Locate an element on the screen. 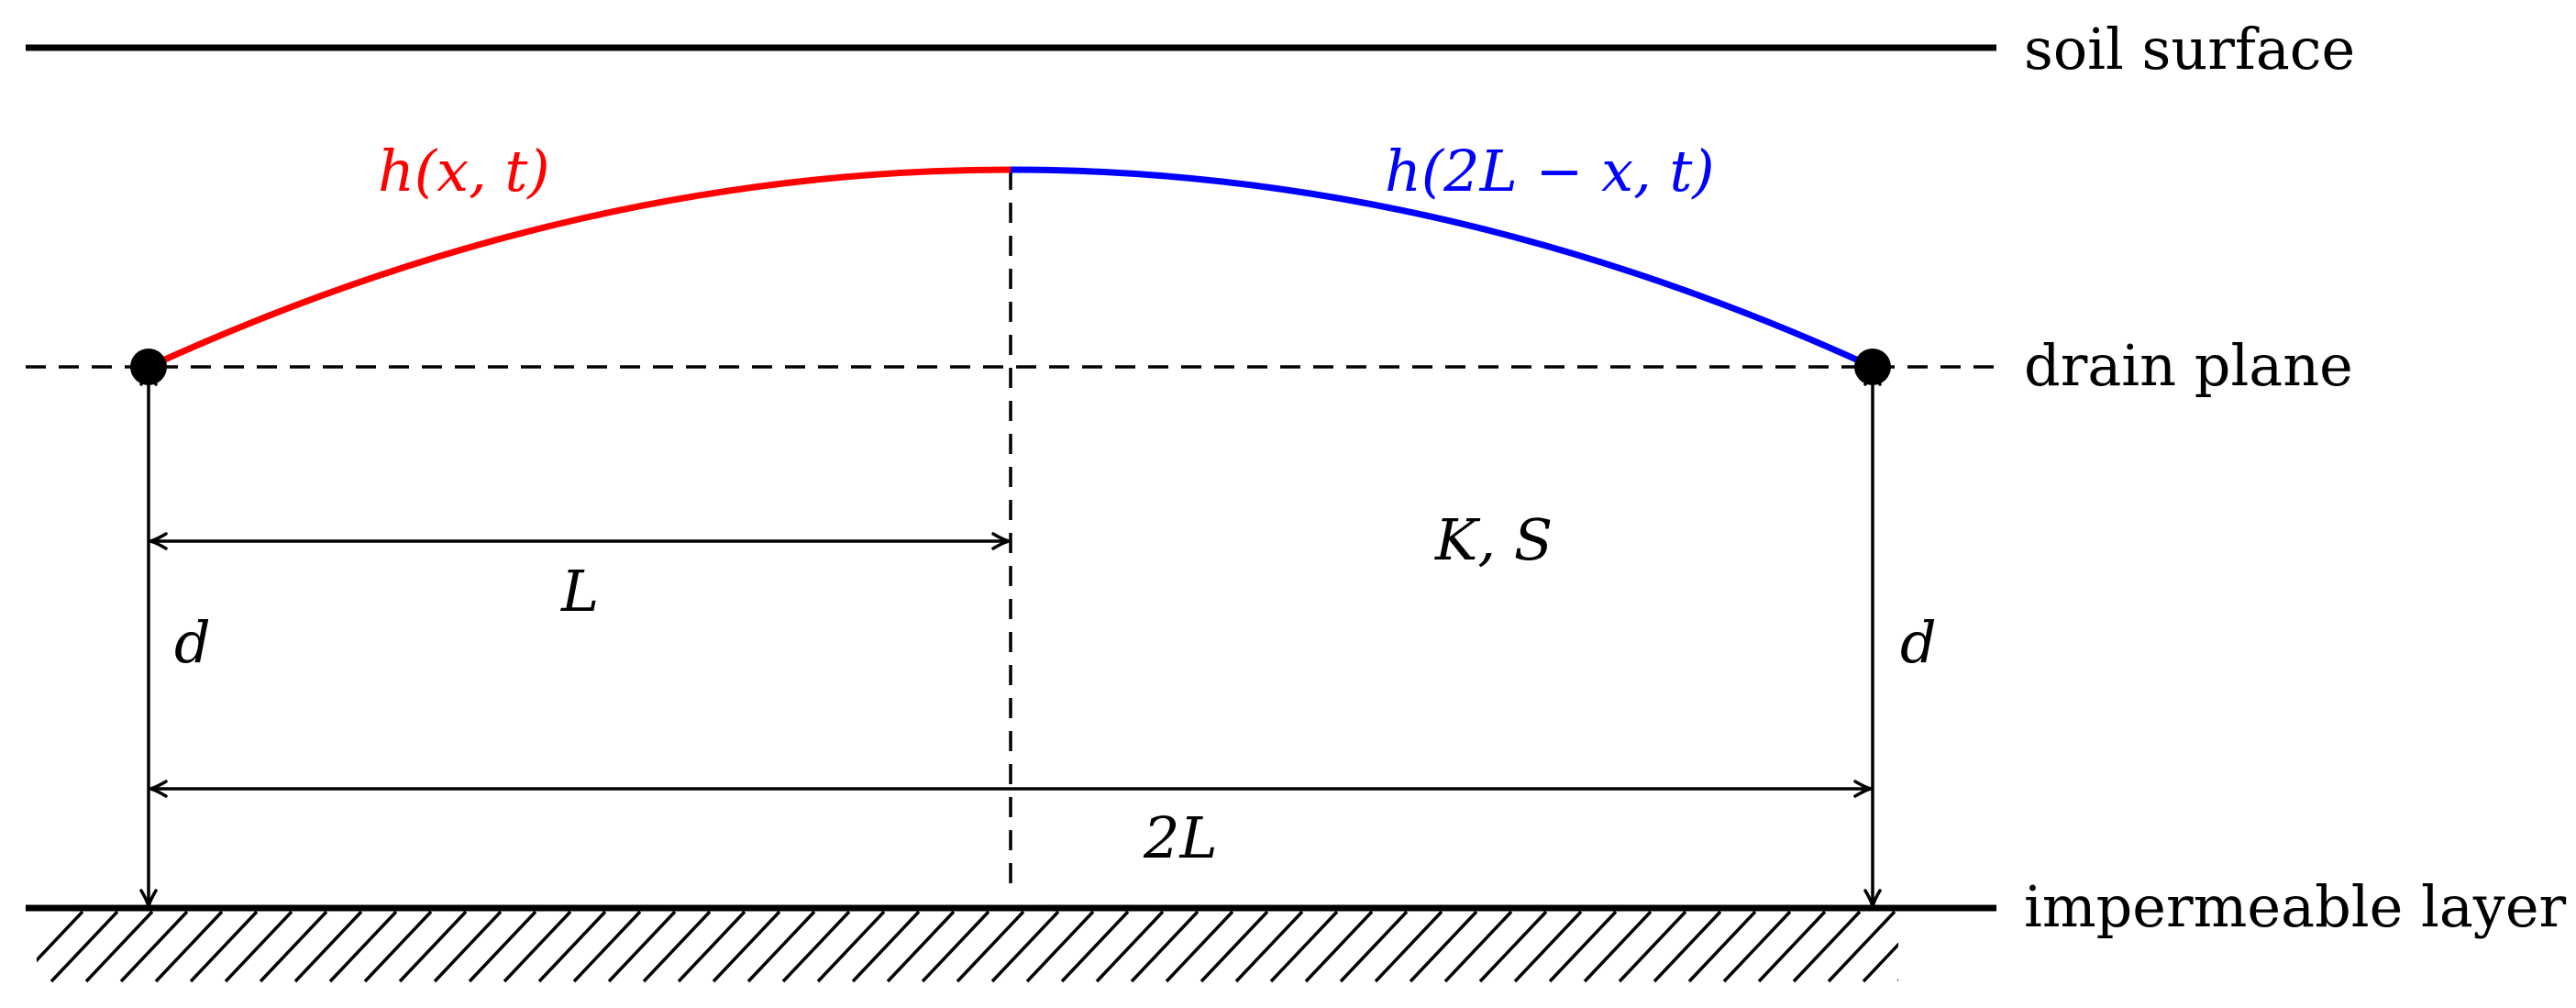 The image size is (2576, 1008). drain-left-dot is located at coordinates (148, 367).